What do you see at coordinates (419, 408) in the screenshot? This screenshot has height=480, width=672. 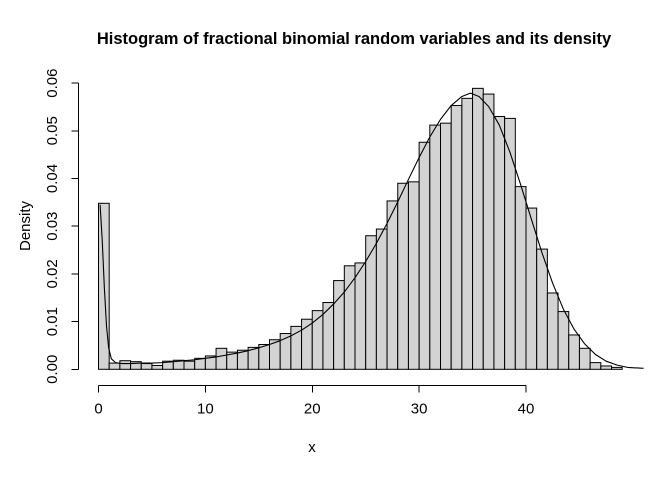 I see `x-axis-tick-label: 30` at bounding box center [419, 408].